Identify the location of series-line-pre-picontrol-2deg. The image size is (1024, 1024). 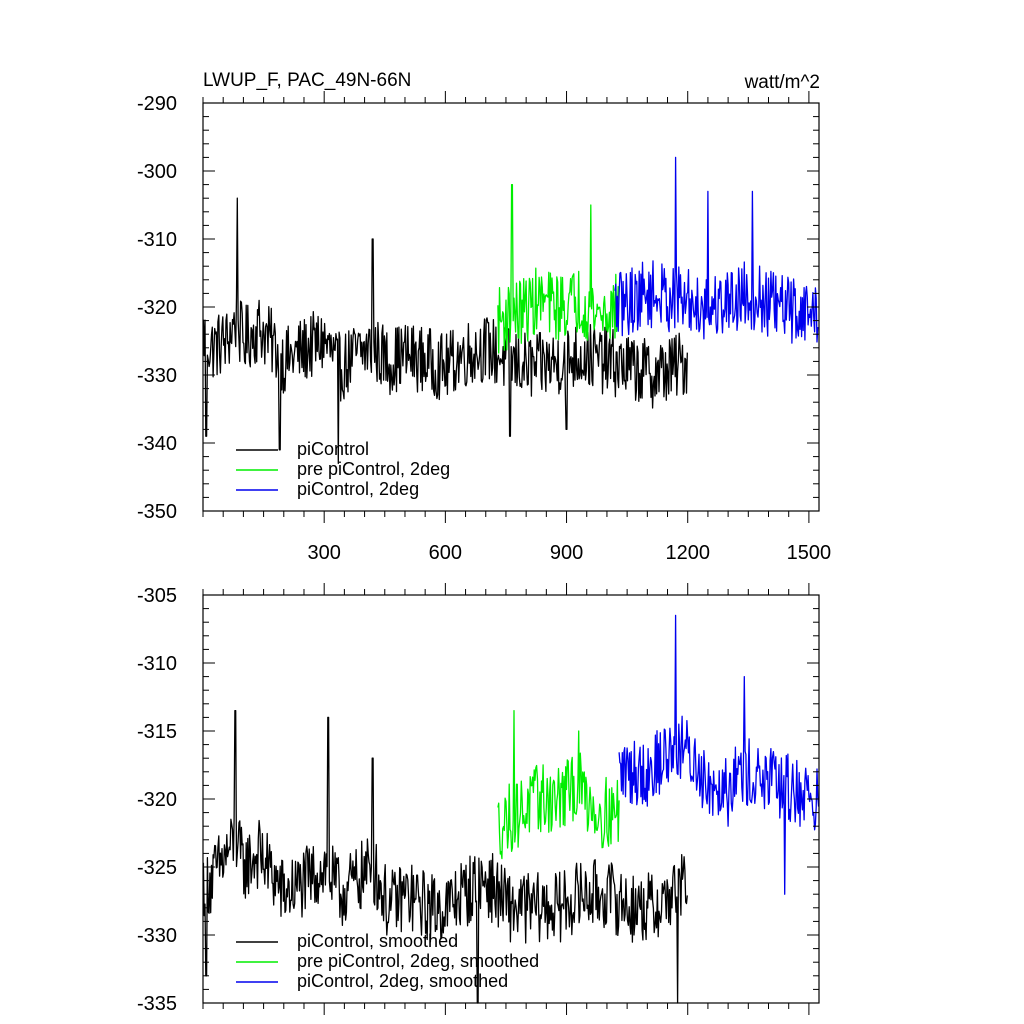
(558, 268).